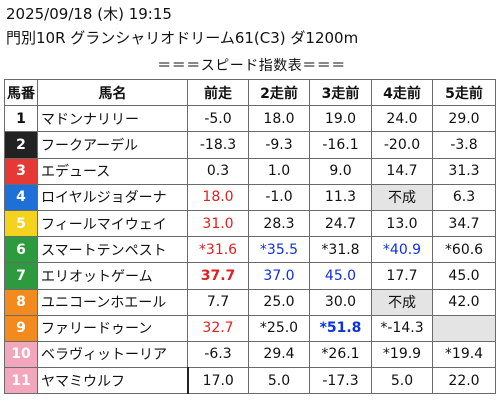  I want to click on table-row: 10 ベラヴィットーリア -6.3 29.4 *26.1 *19.9 *19.4, so click(250, 354).